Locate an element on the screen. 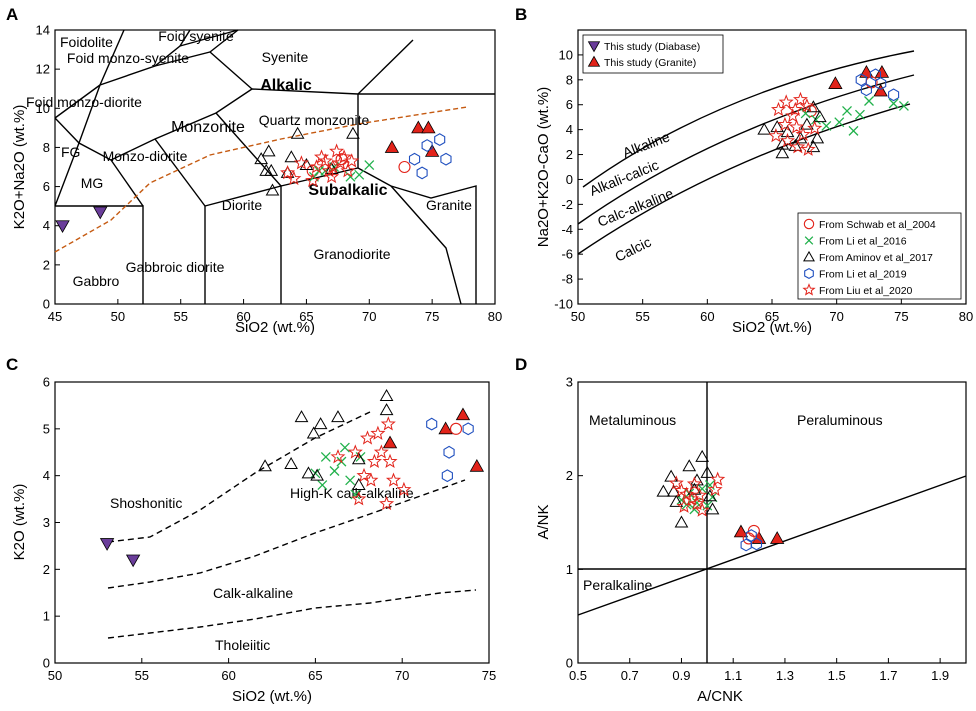  field-monzonite: Monzonite is located at coordinates (208, 127).